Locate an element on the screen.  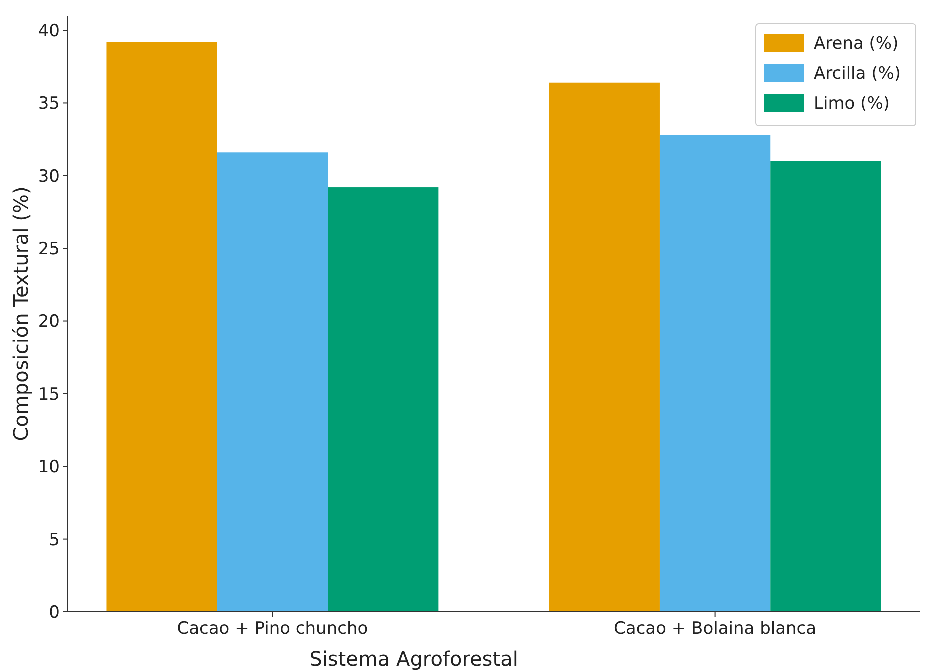
y-tick-label: 0 is located at coordinates (54, 612).